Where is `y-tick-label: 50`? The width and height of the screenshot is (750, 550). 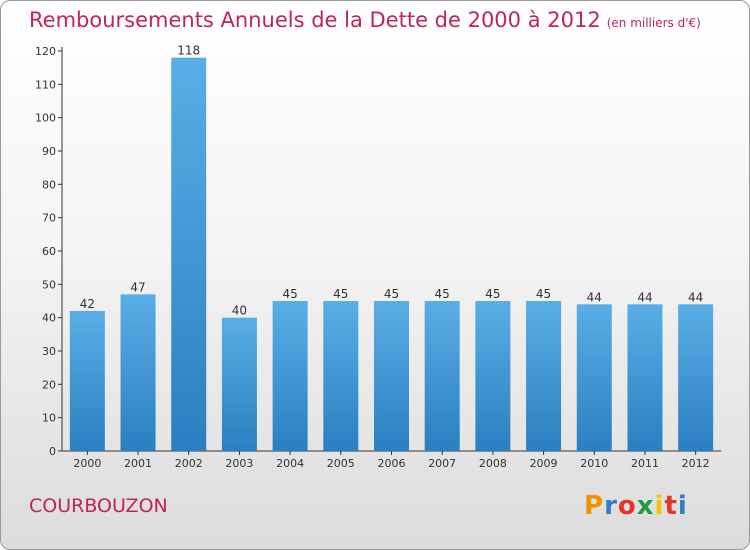 y-tick-label: 50 is located at coordinates (49, 284).